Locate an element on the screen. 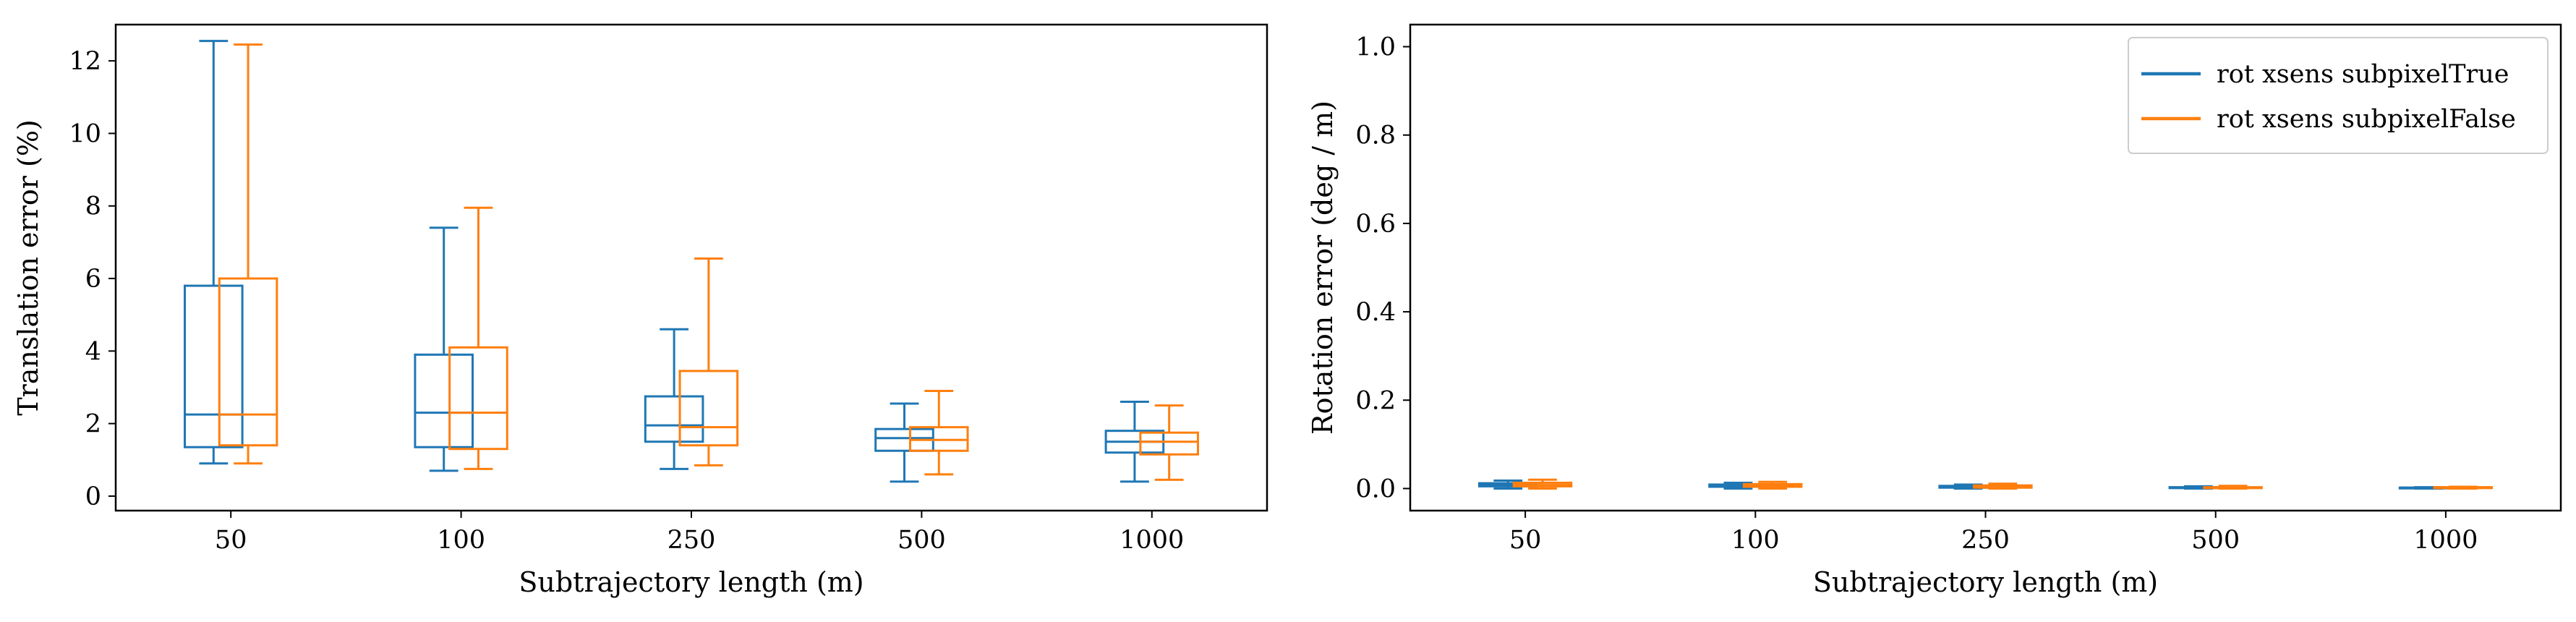 Image resolution: width=2576 pixels, height=622 pixels. y-axis-label: Rotation error (deg / m) is located at coordinates (1323, 268).